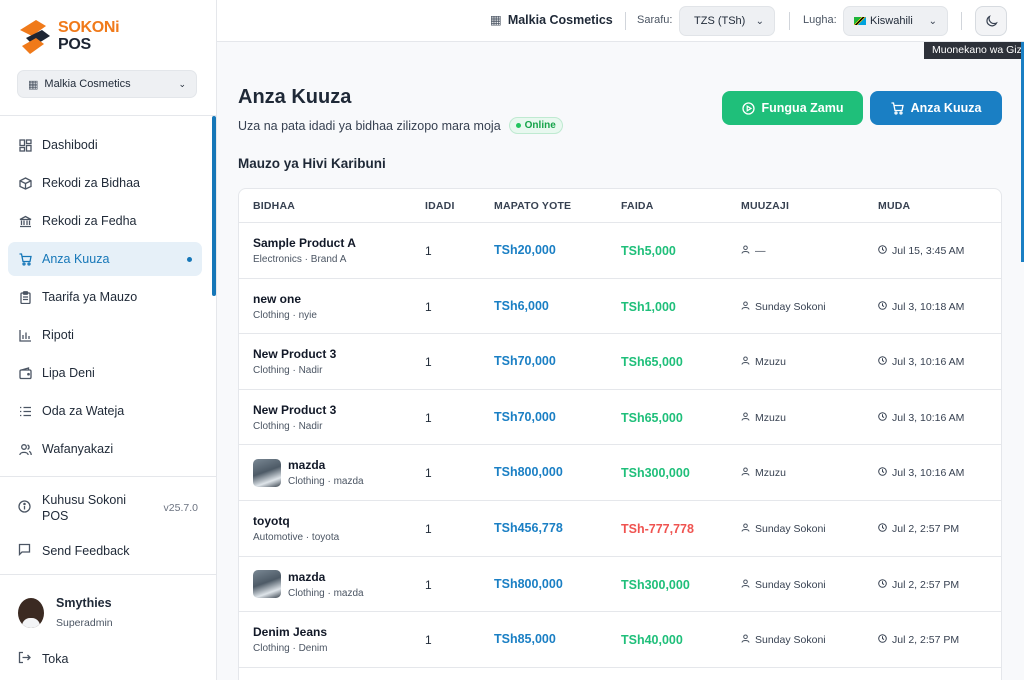 This screenshot has height=680, width=1024. What do you see at coordinates (65, 612) in the screenshot?
I see `user-profile: Smythies Superadmin` at bounding box center [65, 612].